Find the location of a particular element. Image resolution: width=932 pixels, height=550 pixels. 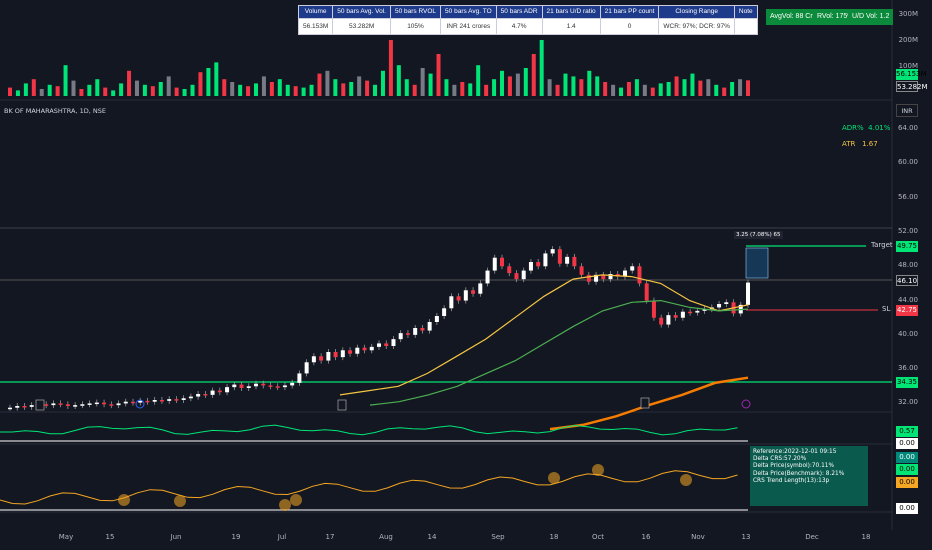

avg-vol-badge: AvgVol: 88 Cr is located at coordinates (791, 17).